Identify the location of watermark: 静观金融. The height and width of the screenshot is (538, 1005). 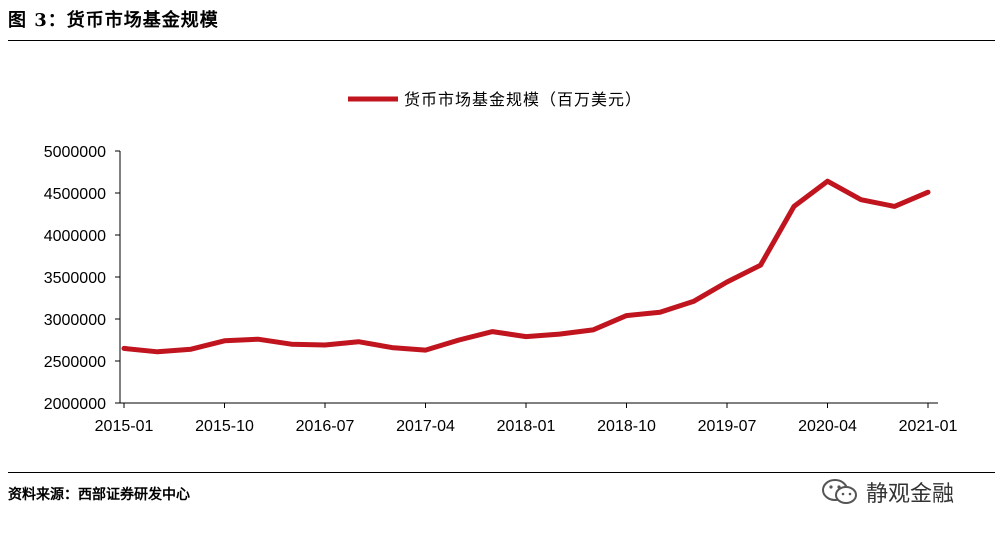
(887, 492).